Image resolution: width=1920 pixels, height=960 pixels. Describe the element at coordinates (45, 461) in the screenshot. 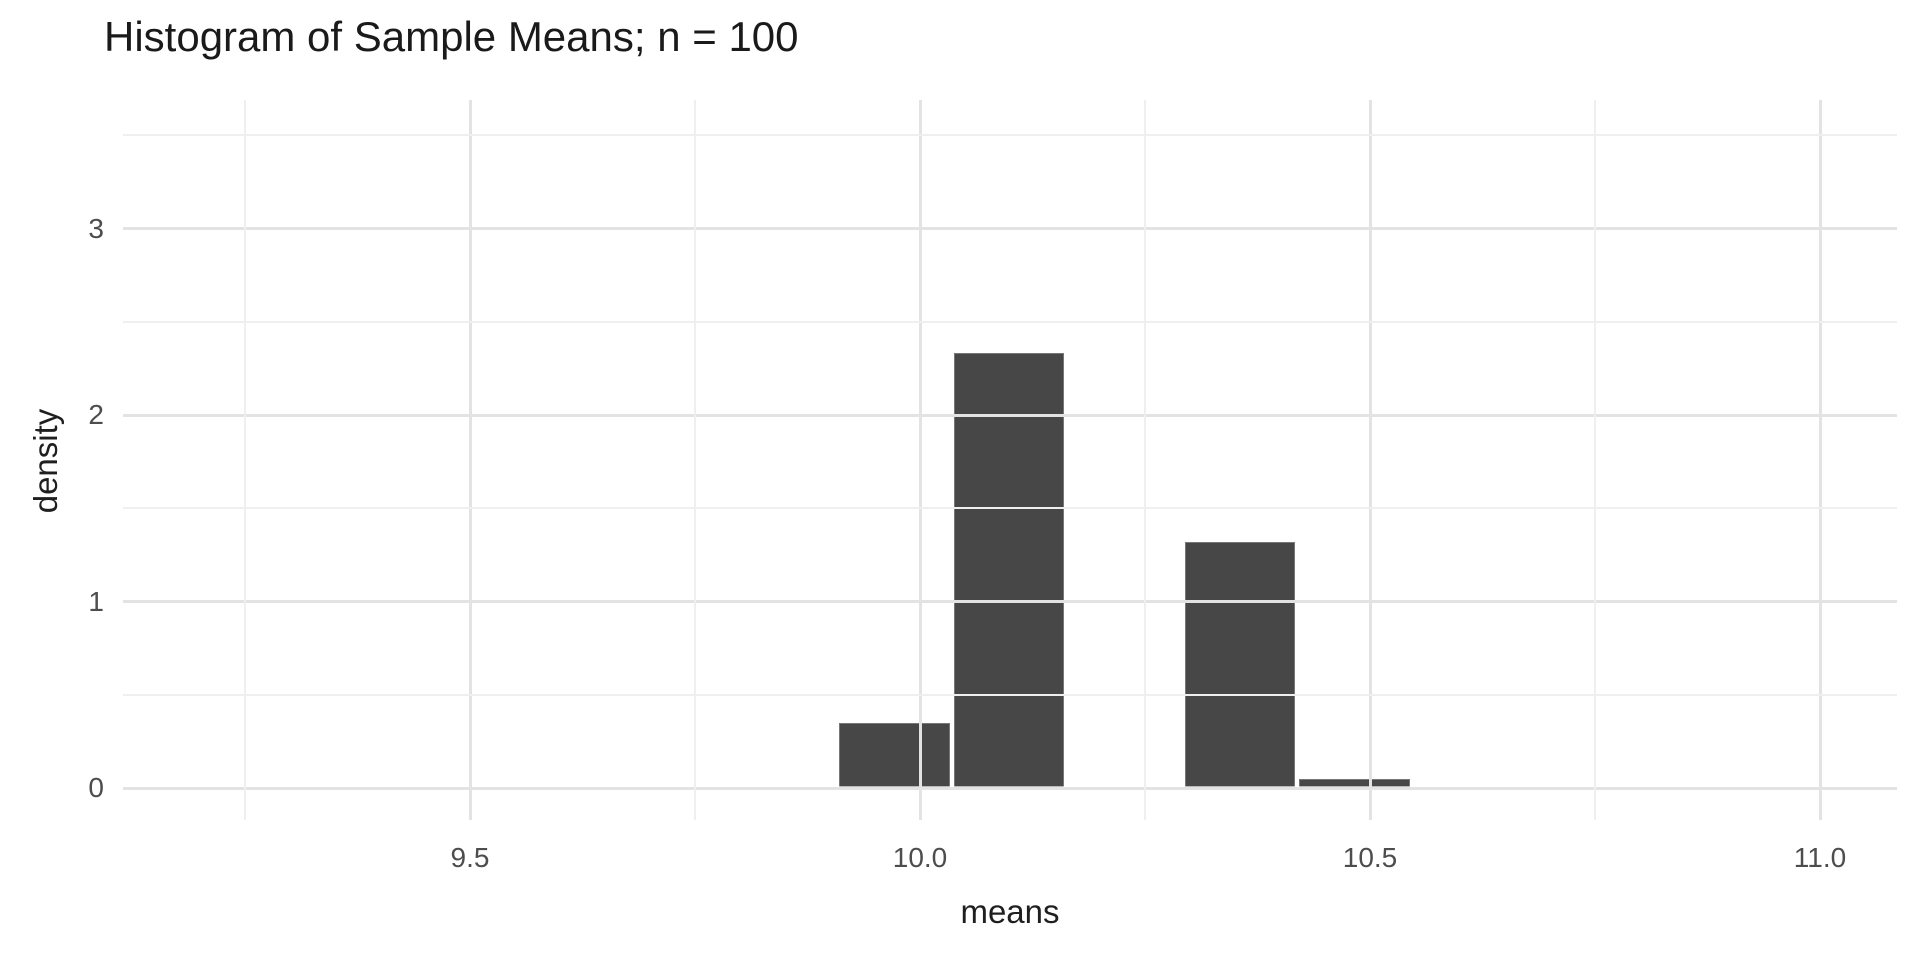

I see `y-axis-title: density` at that location.